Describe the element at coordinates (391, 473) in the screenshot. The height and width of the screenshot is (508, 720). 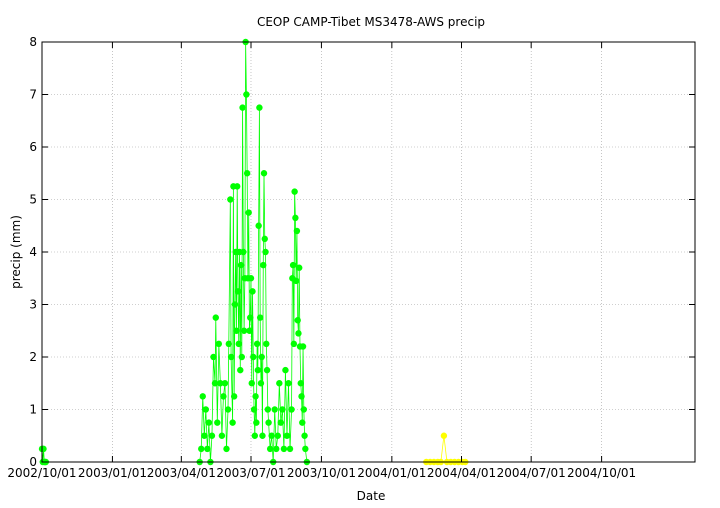
I see `x-tick-label: 2004/01/01` at that location.